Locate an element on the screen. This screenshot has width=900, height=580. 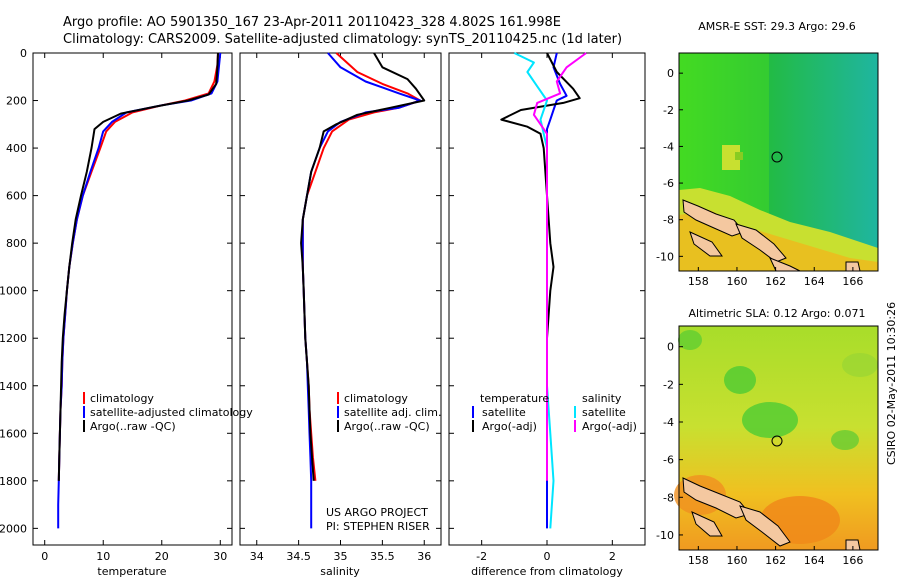
sla-argo-marker is located at coordinates (777, 441).